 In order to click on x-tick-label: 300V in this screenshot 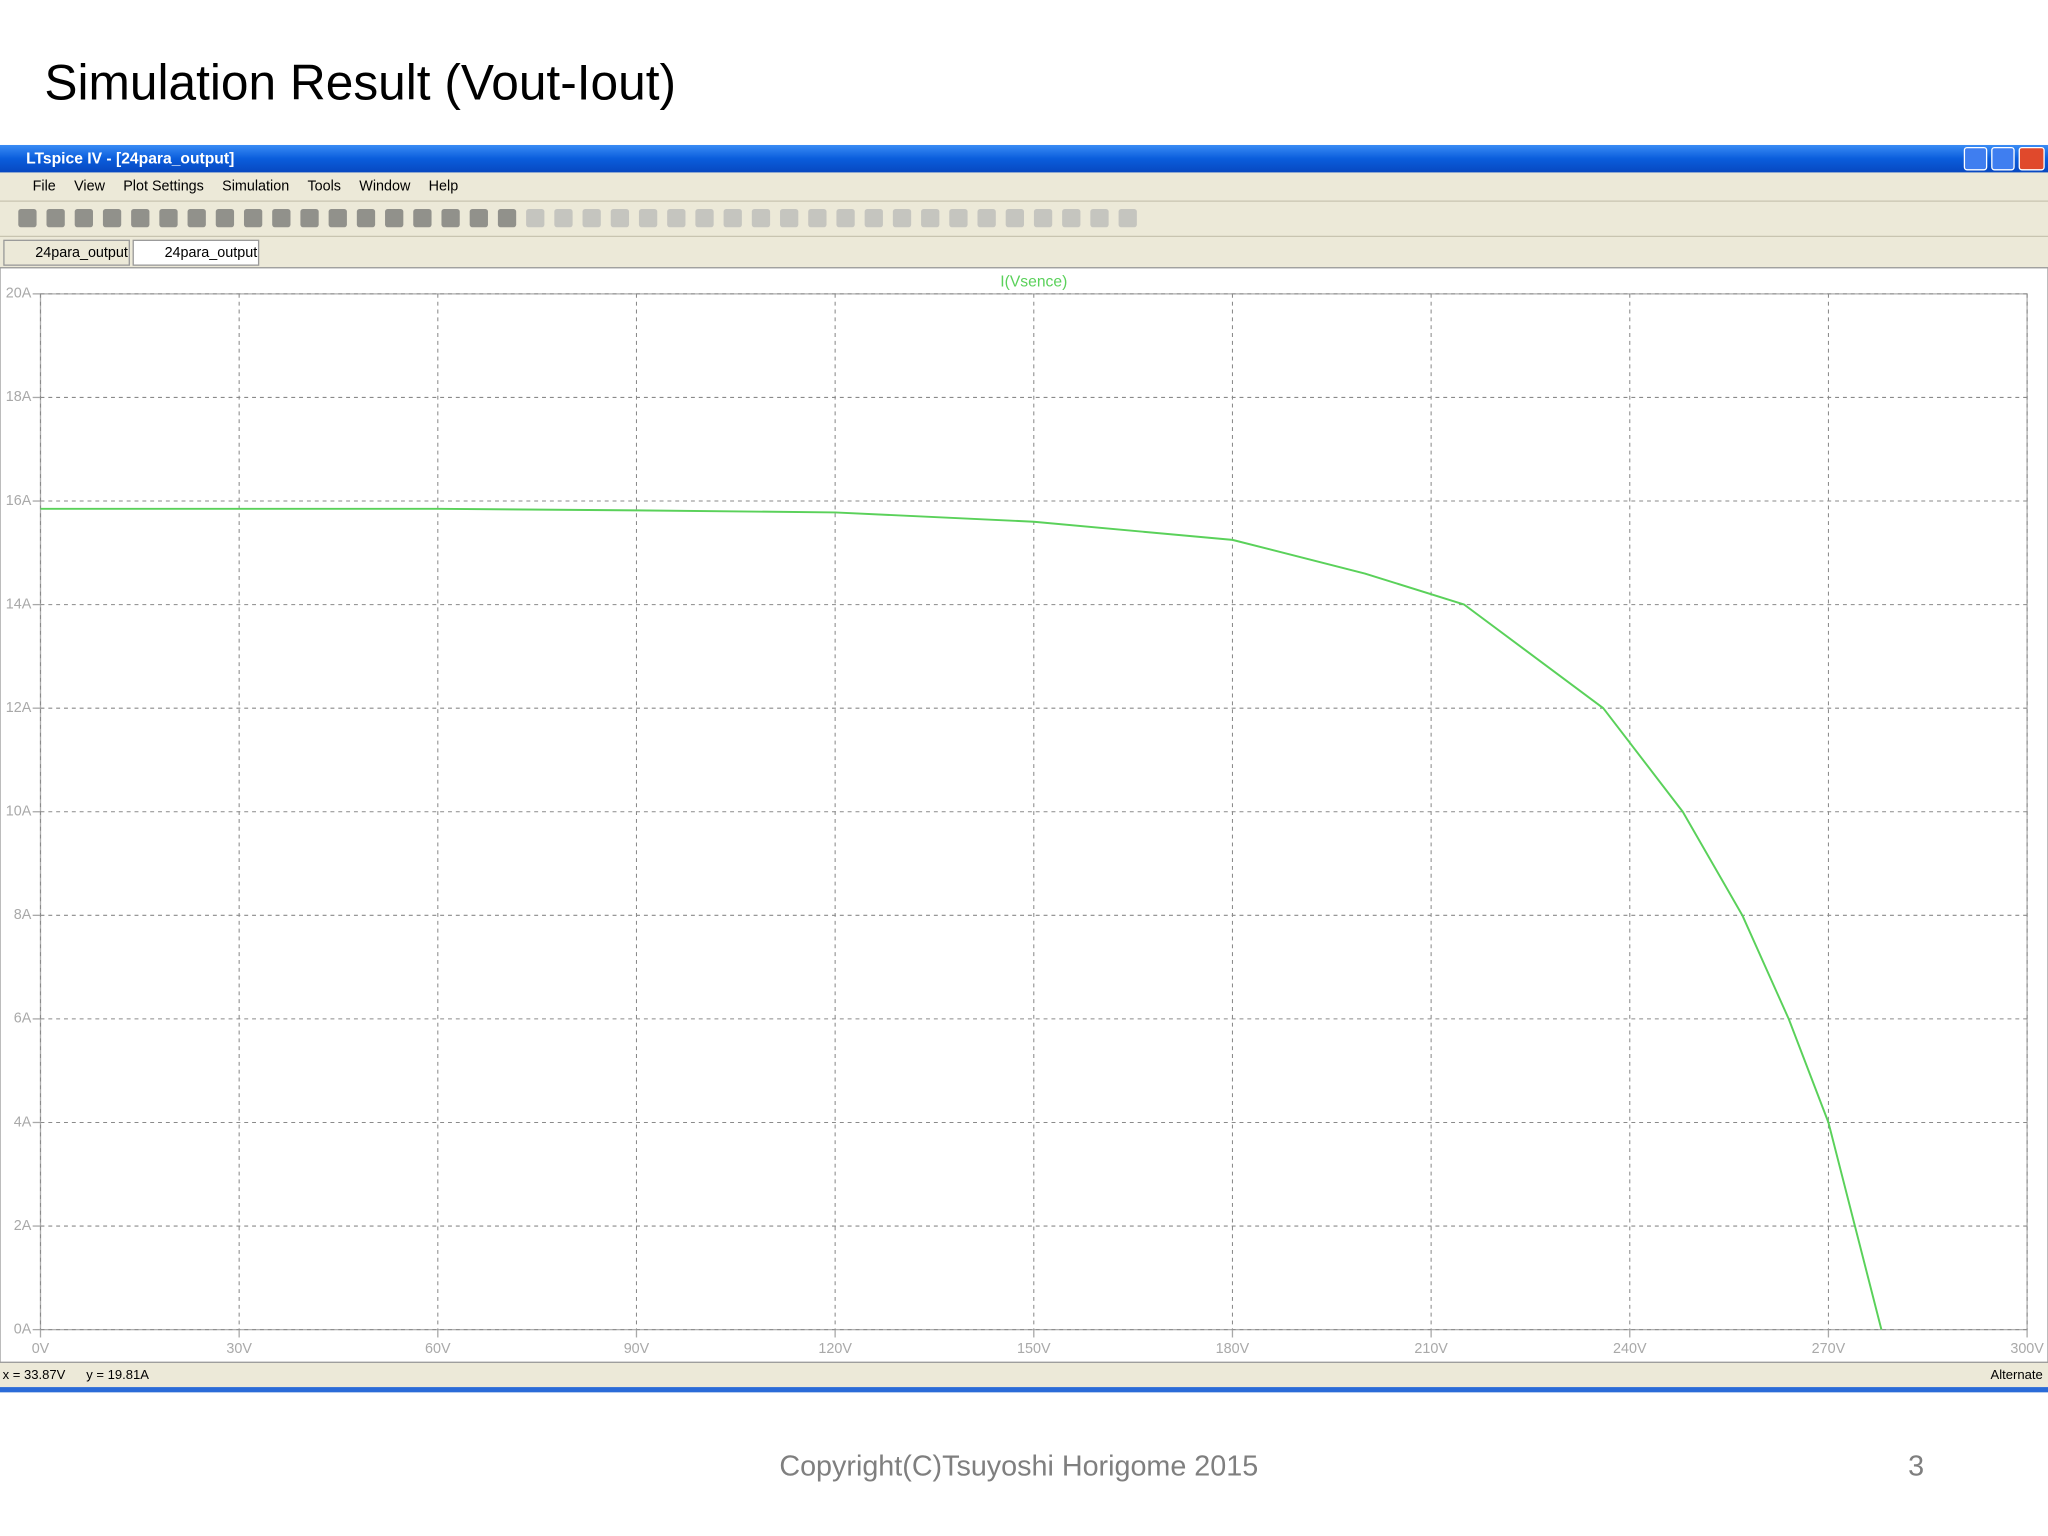, I will do `click(2027, 1349)`.